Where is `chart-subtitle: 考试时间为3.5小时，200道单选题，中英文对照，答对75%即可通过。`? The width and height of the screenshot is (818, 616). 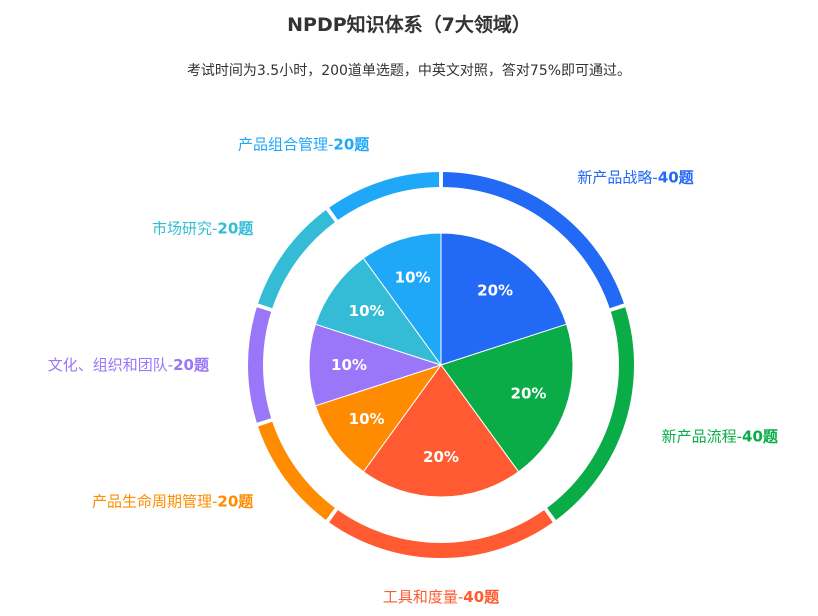 chart-subtitle: 考试时间为3.5小时，200道单选题，中英文对照，答对75%即可通过。 is located at coordinates (409, 71).